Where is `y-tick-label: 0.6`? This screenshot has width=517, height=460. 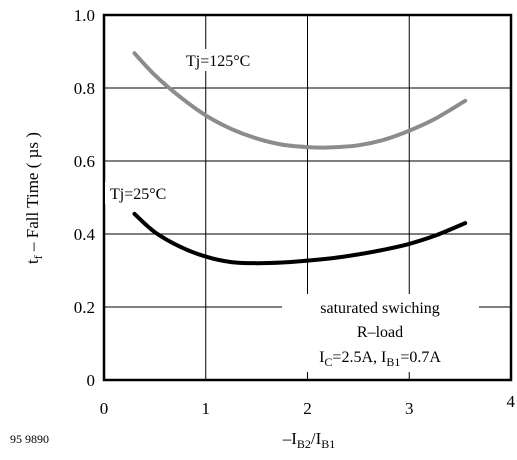
y-tick-label: 0.6 is located at coordinates (84, 161).